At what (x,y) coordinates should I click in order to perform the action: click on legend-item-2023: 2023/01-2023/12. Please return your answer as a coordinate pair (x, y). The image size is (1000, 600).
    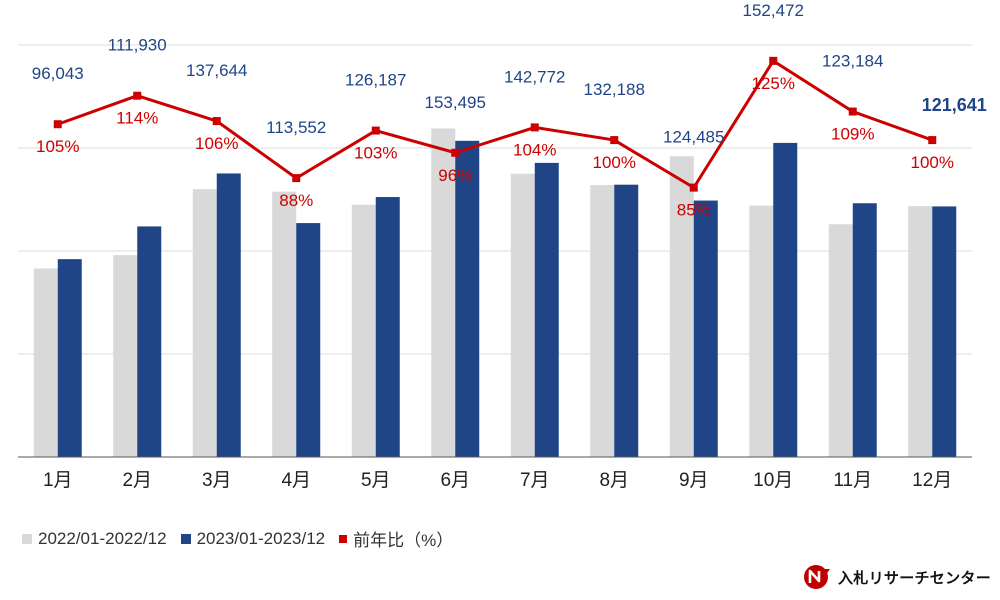
    Looking at the image, I should click on (253, 538).